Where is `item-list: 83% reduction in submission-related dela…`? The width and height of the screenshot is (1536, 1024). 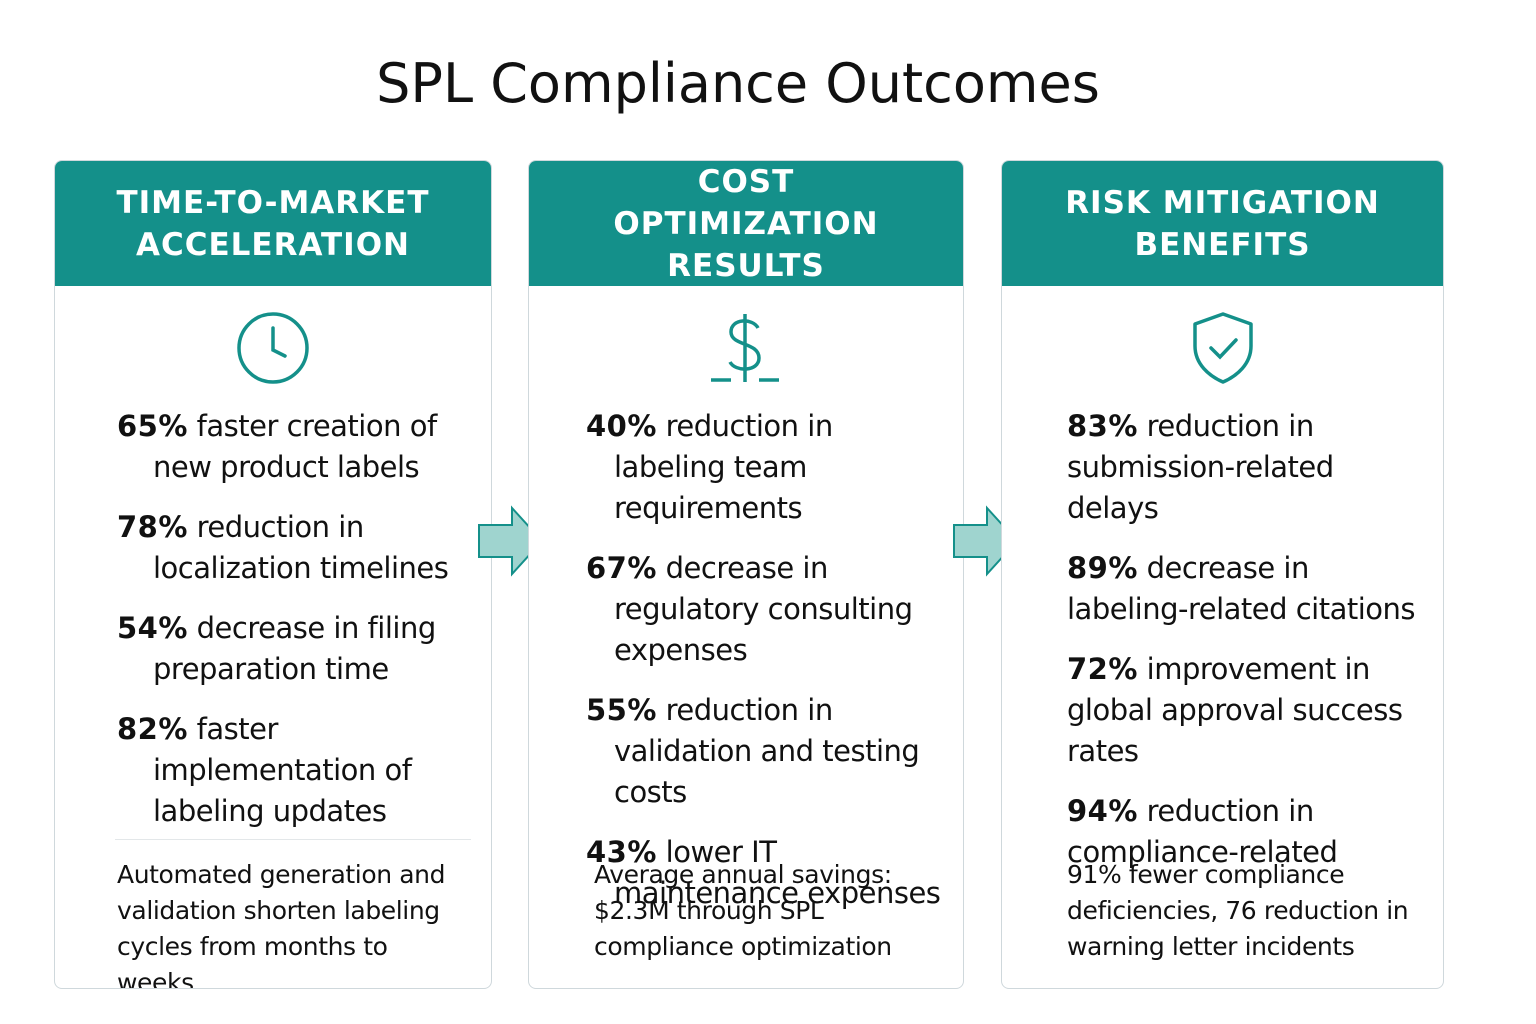
item-list: 83% reduction in submission-related dela… is located at coordinates (1245, 649).